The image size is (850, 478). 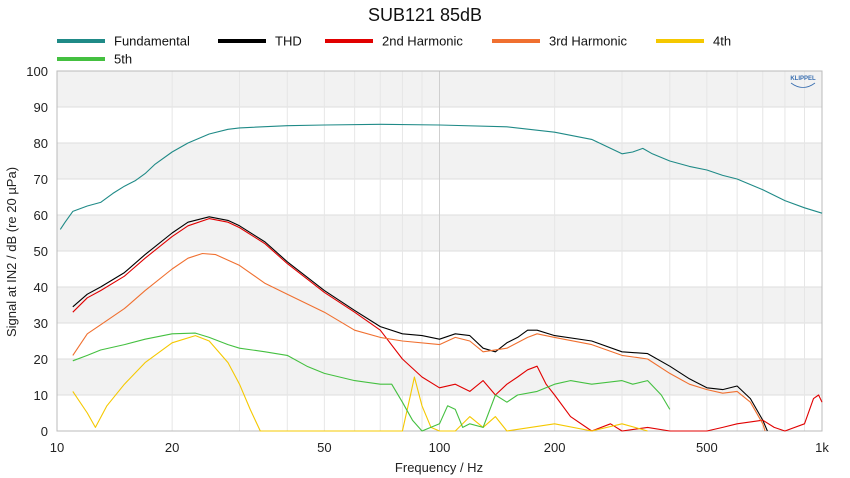 What do you see at coordinates (439, 467) in the screenshot?
I see `x-axis-label: Frequency / Hz` at bounding box center [439, 467].